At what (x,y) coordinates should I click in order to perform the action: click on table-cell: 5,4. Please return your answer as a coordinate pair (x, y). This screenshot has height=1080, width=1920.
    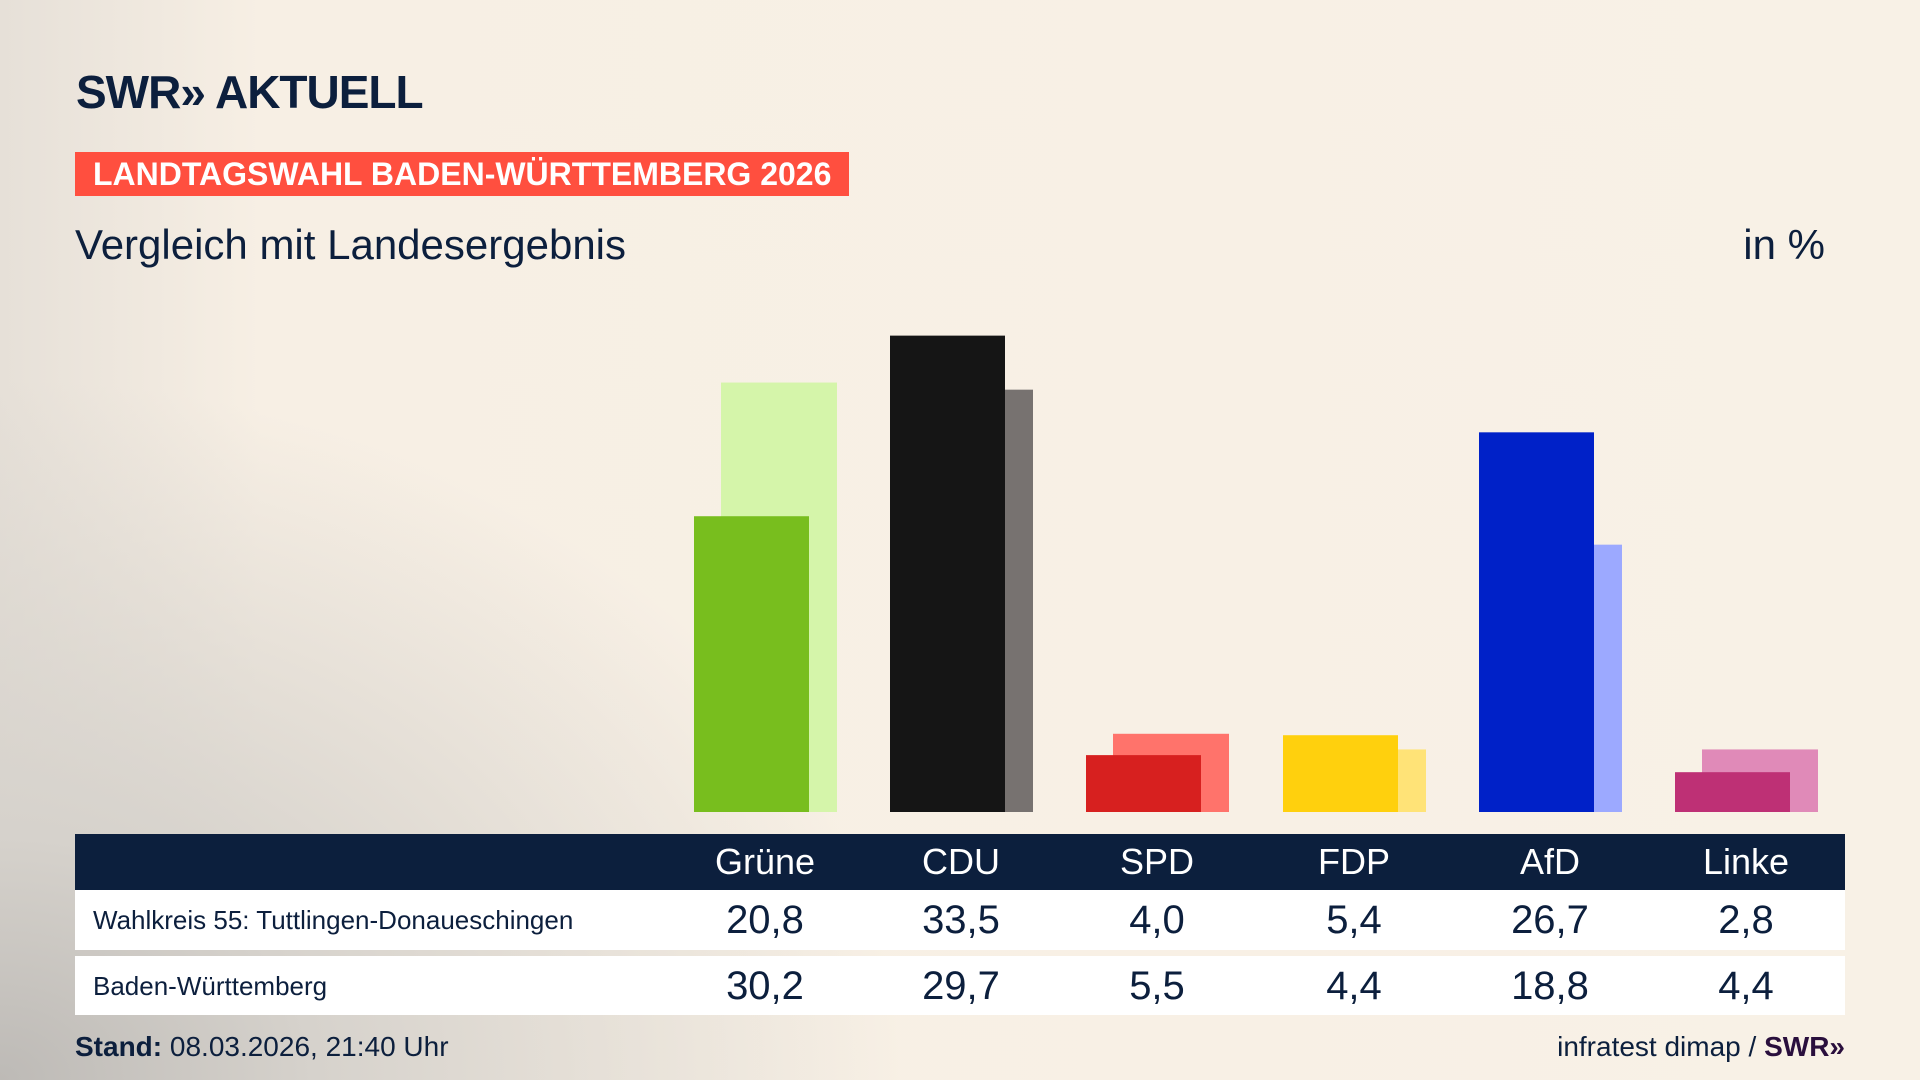
    Looking at the image, I should click on (1354, 920).